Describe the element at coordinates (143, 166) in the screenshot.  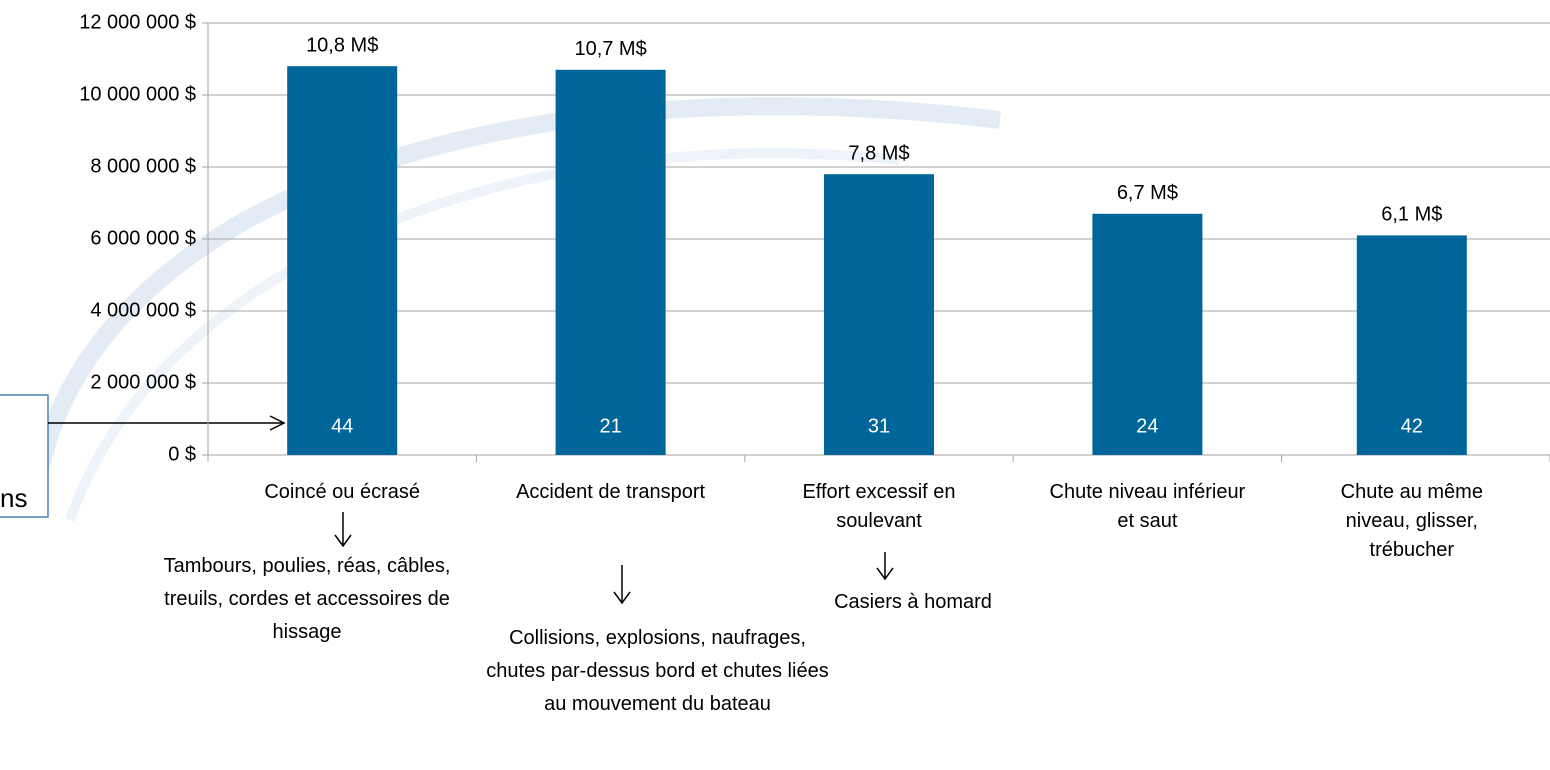
I see `y-tick-label: 8 000 000 $` at that location.